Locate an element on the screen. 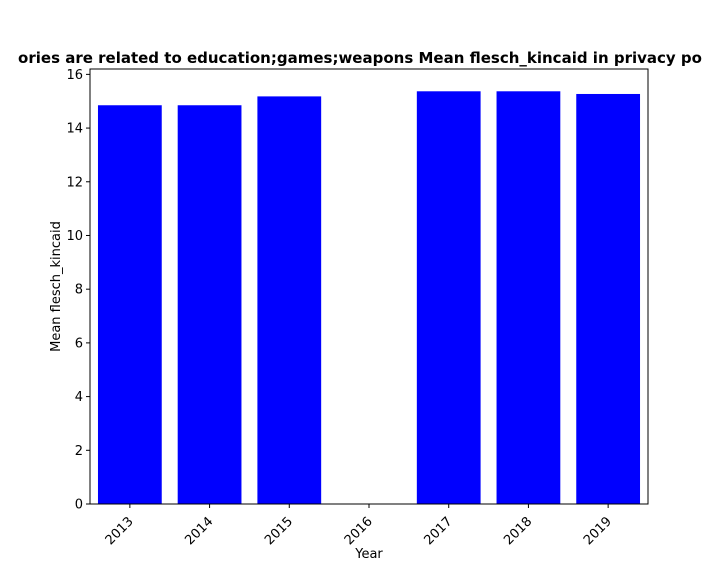 This screenshot has height=581, width=720. y-axis-label: Mean flesch_kincaid is located at coordinates (56, 286).